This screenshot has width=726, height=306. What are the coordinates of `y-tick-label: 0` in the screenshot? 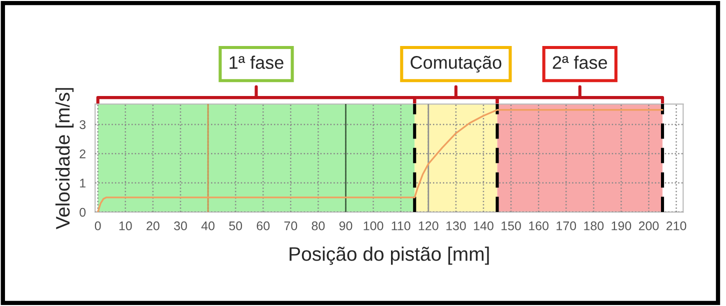 It's located at (83, 212).